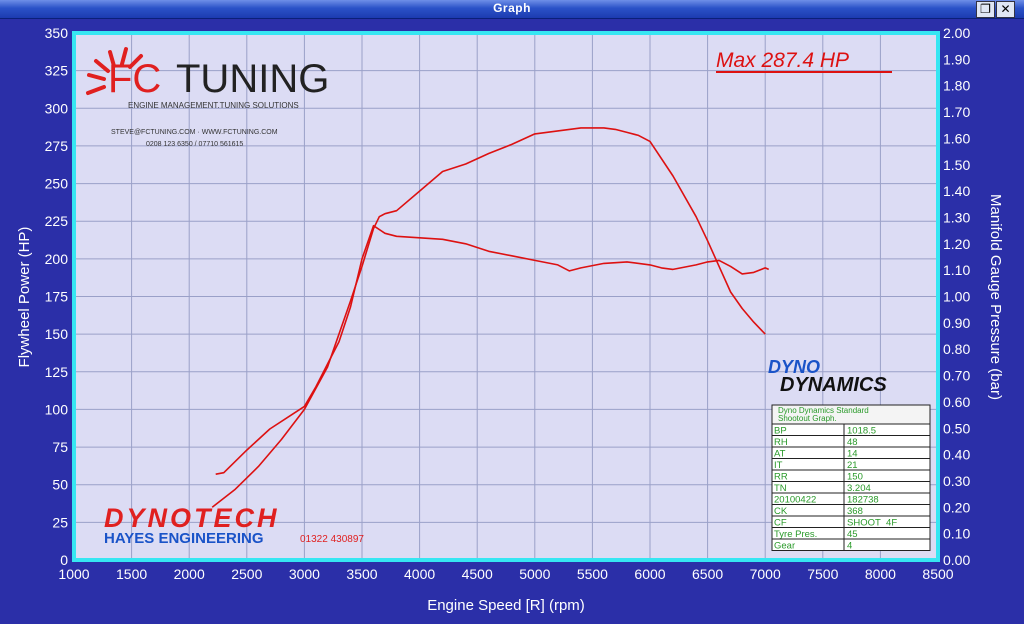 The width and height of the screenshot is (1024, 624). I want to click on info-table-value: 21, so click(852, 465).